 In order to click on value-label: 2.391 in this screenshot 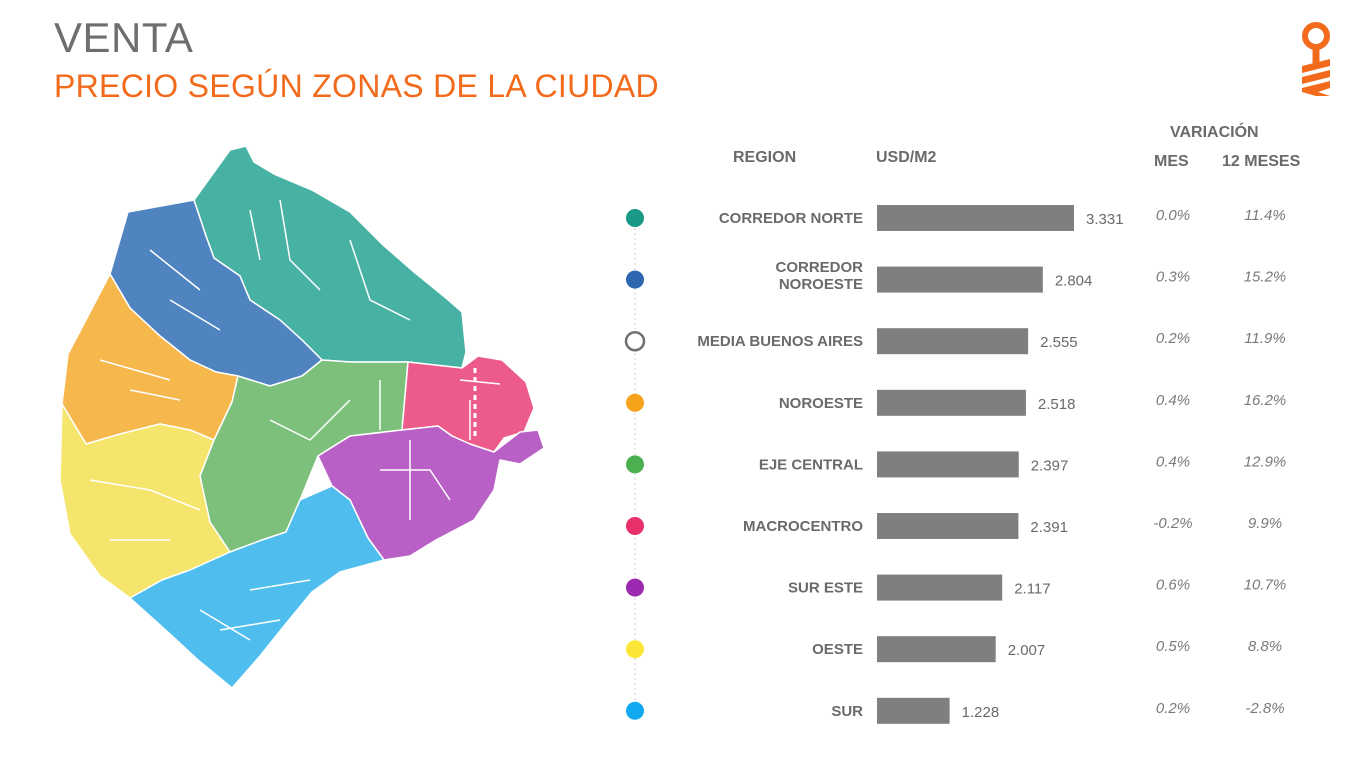, I will do `click(1049, 527)`.